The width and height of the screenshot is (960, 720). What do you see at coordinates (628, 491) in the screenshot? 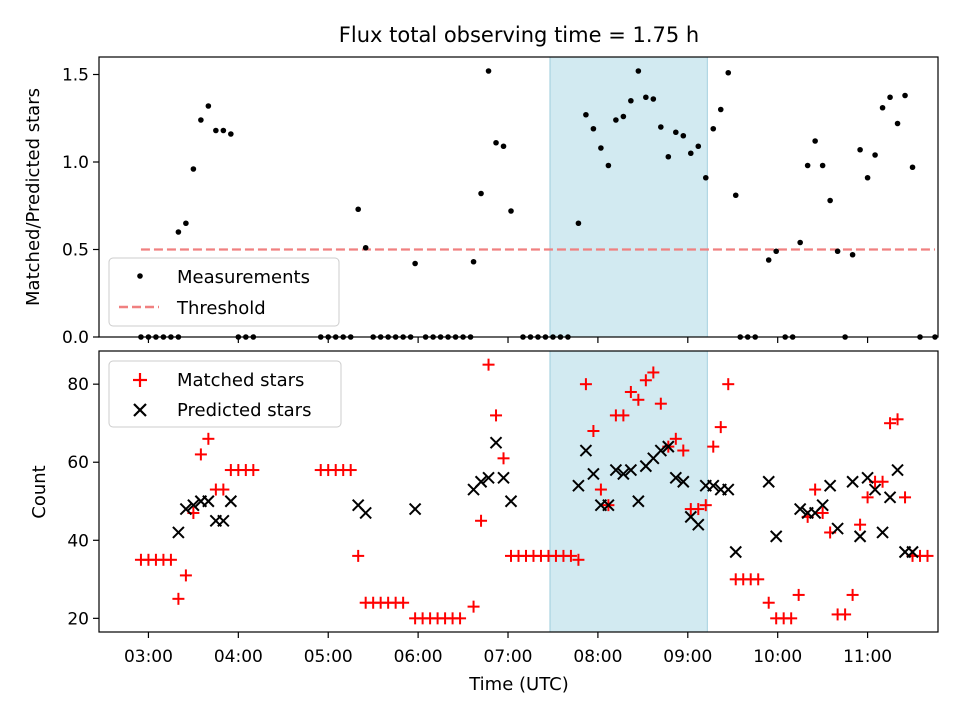
I see `bottom-highlight-band` at bounding box center [628, 491].